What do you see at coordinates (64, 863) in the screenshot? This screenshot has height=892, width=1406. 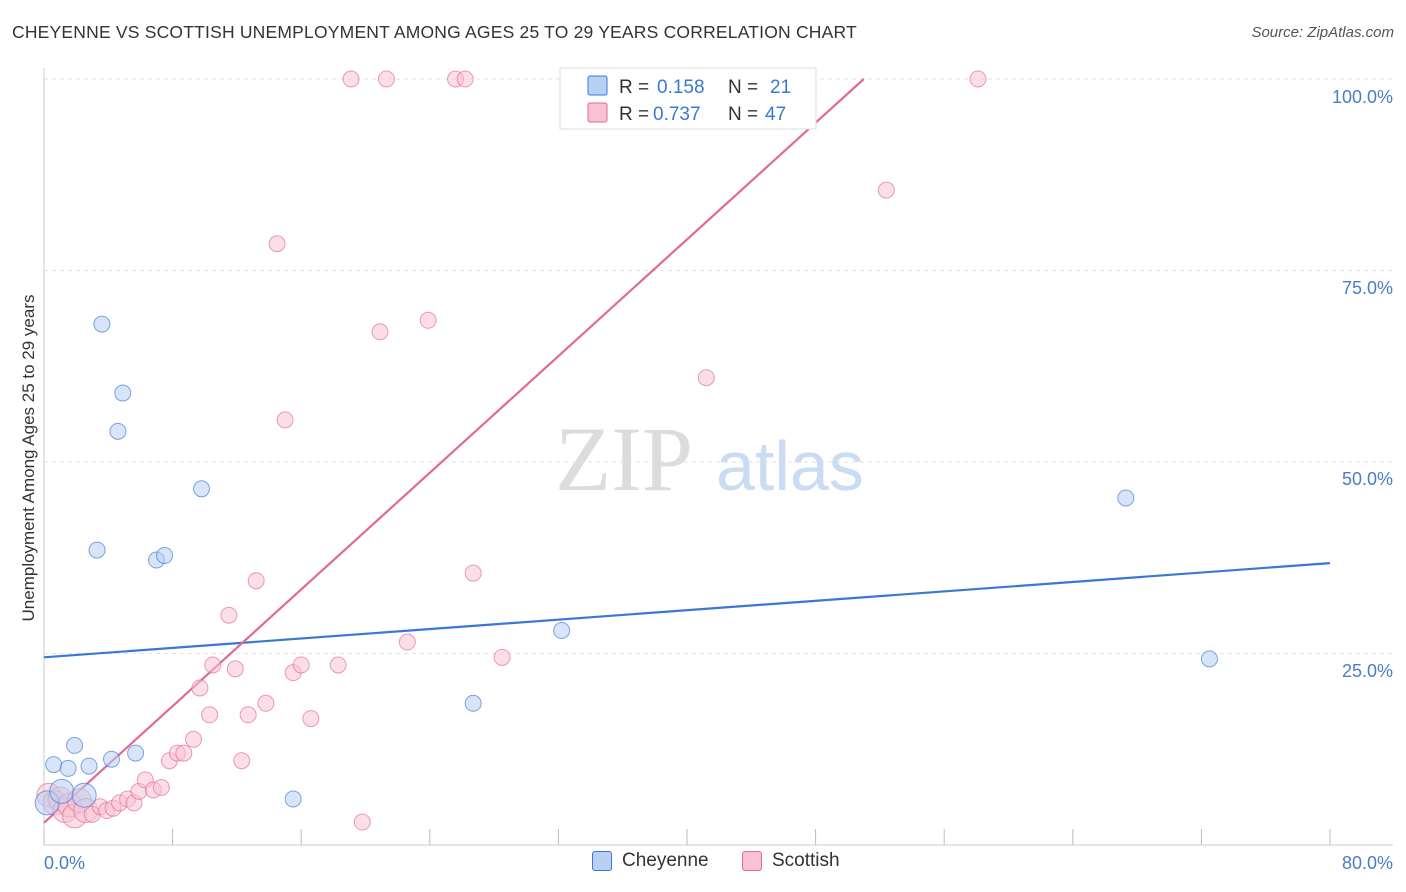 I see `x-tick-label-min: 0.0%` at bounding box center [64, 863].